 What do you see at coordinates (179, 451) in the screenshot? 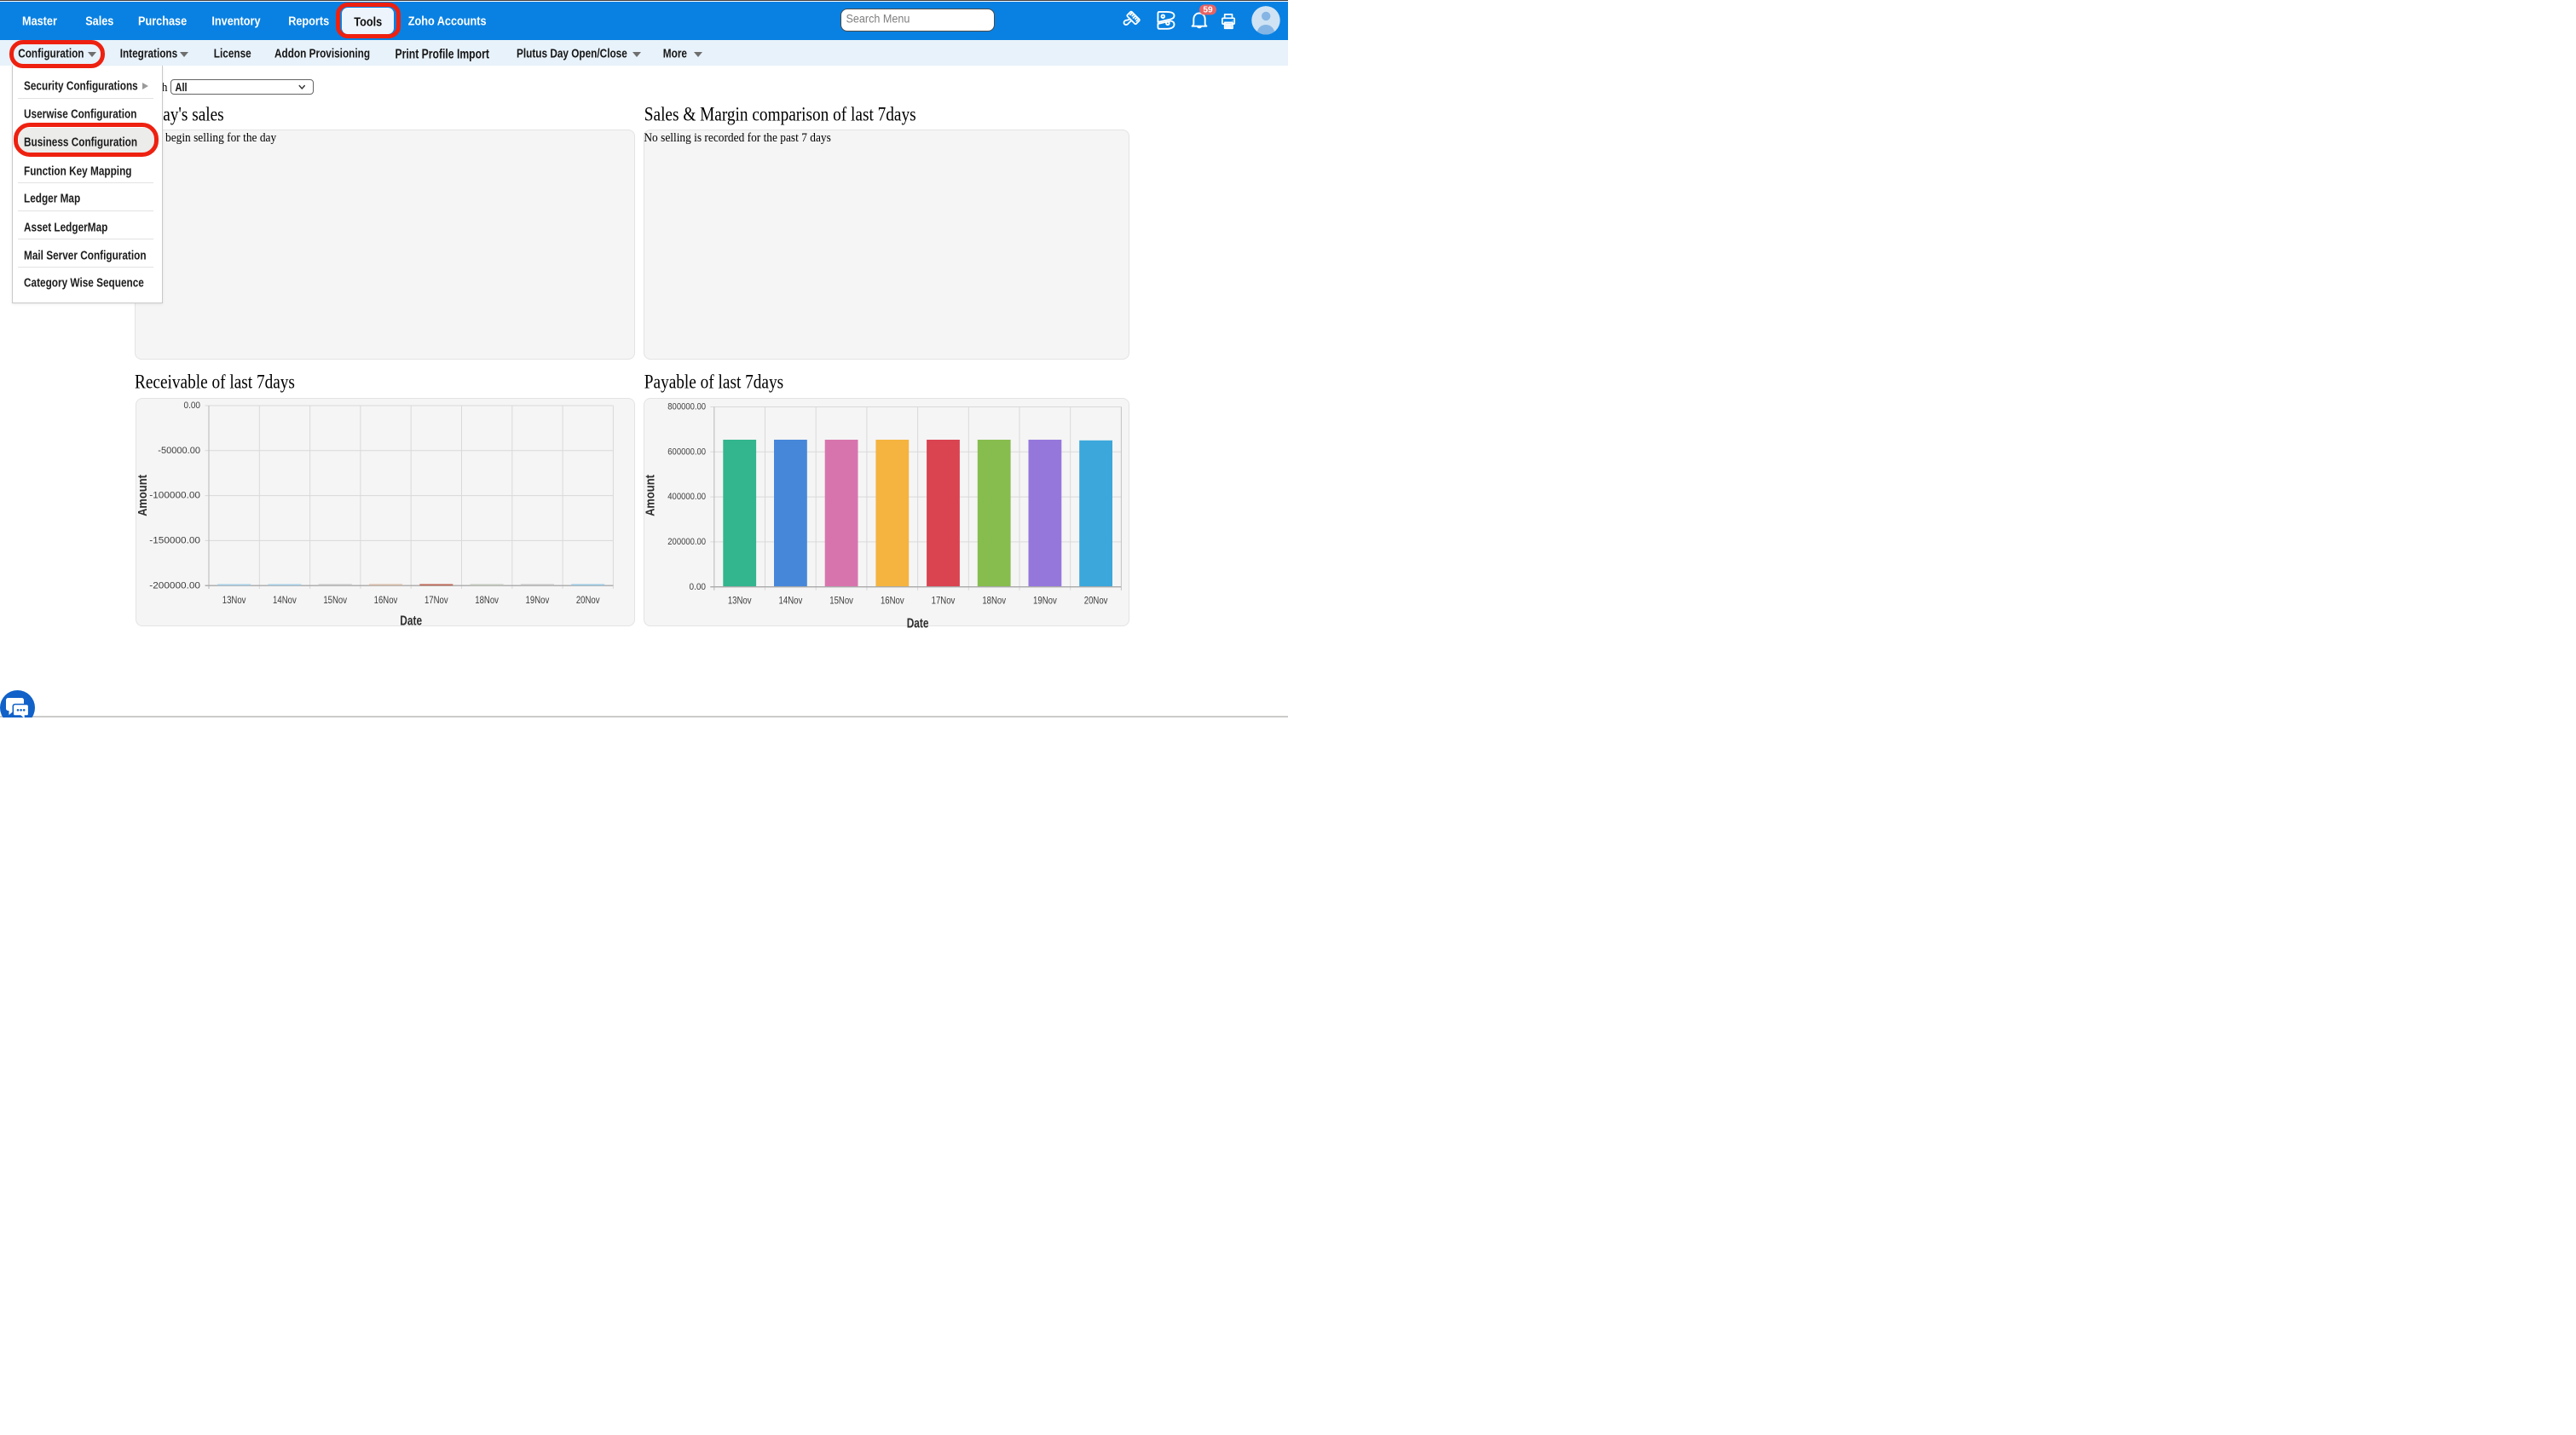
I see `svg-text: -50000.00` at bounding box center [179, 451].